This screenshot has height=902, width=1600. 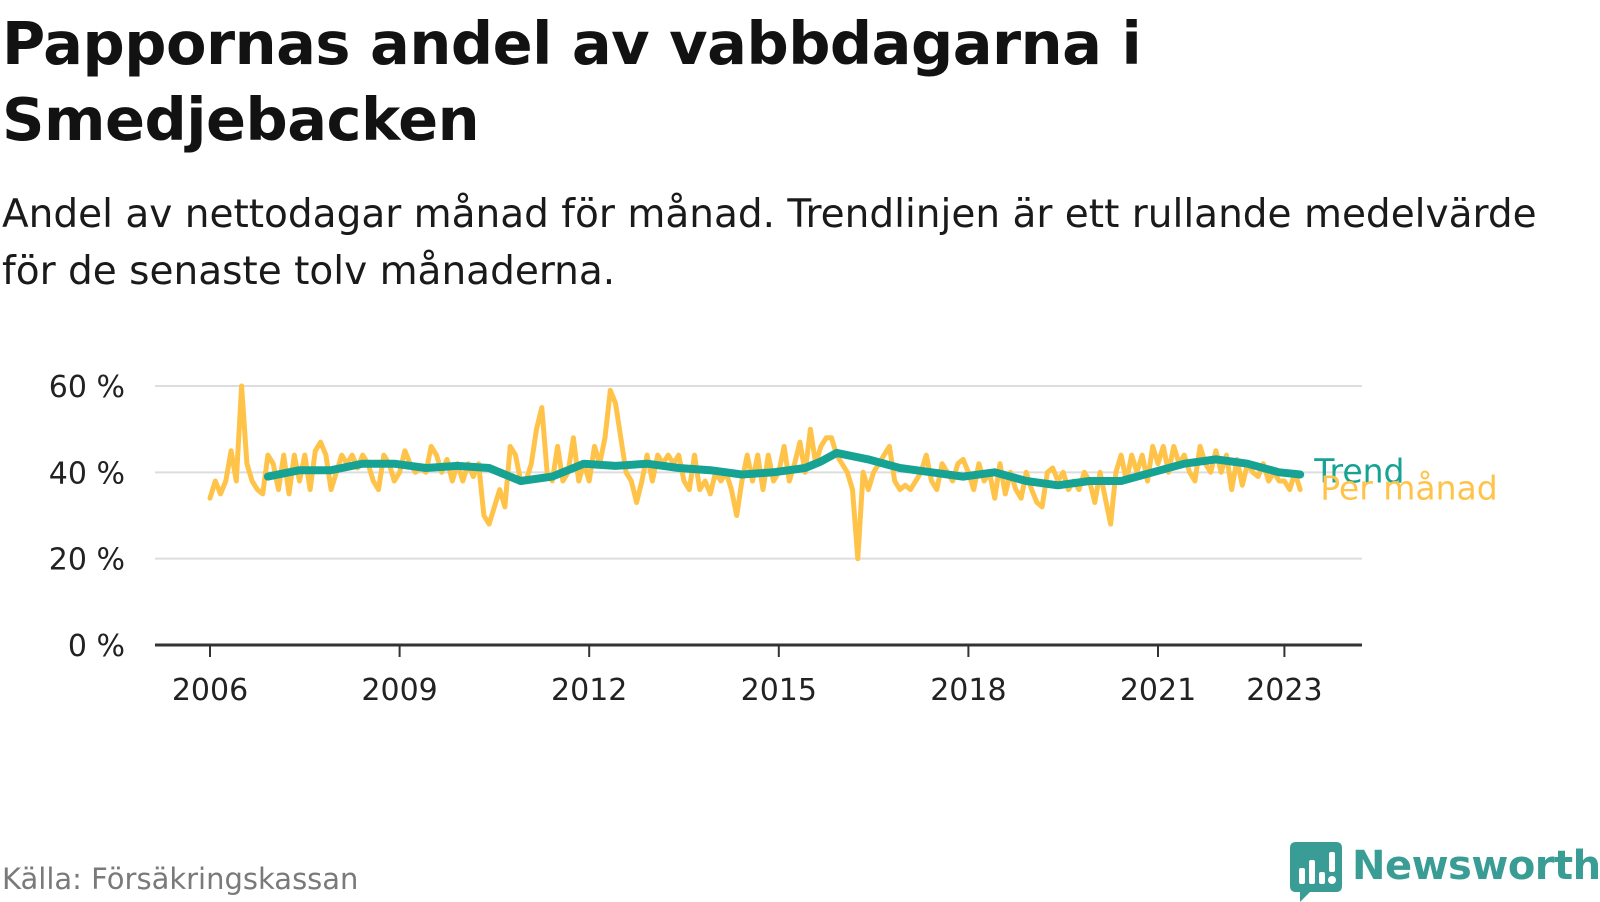 What do you see at coordinates (968, 690) in the screenshot?
I see `x-tick-label: 2018` at bounding box center [968, 690].